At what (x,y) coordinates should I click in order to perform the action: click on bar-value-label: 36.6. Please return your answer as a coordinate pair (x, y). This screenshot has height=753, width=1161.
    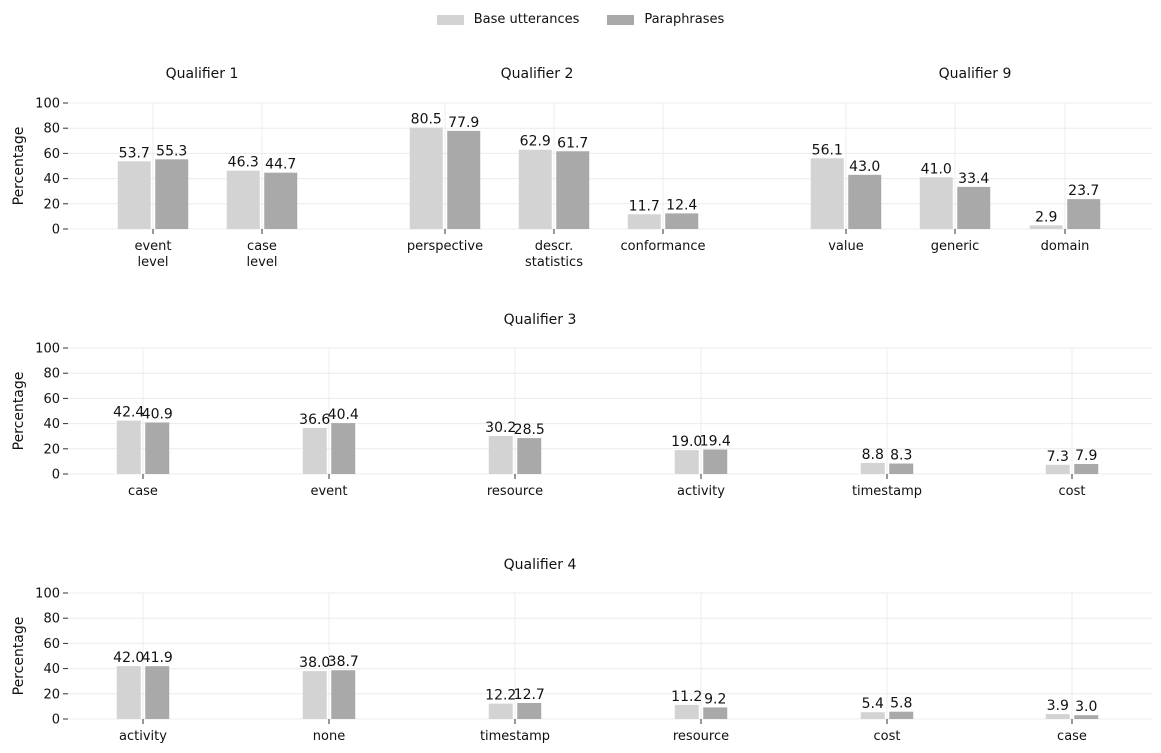
    Looking at the image, I should click on (314, 420).